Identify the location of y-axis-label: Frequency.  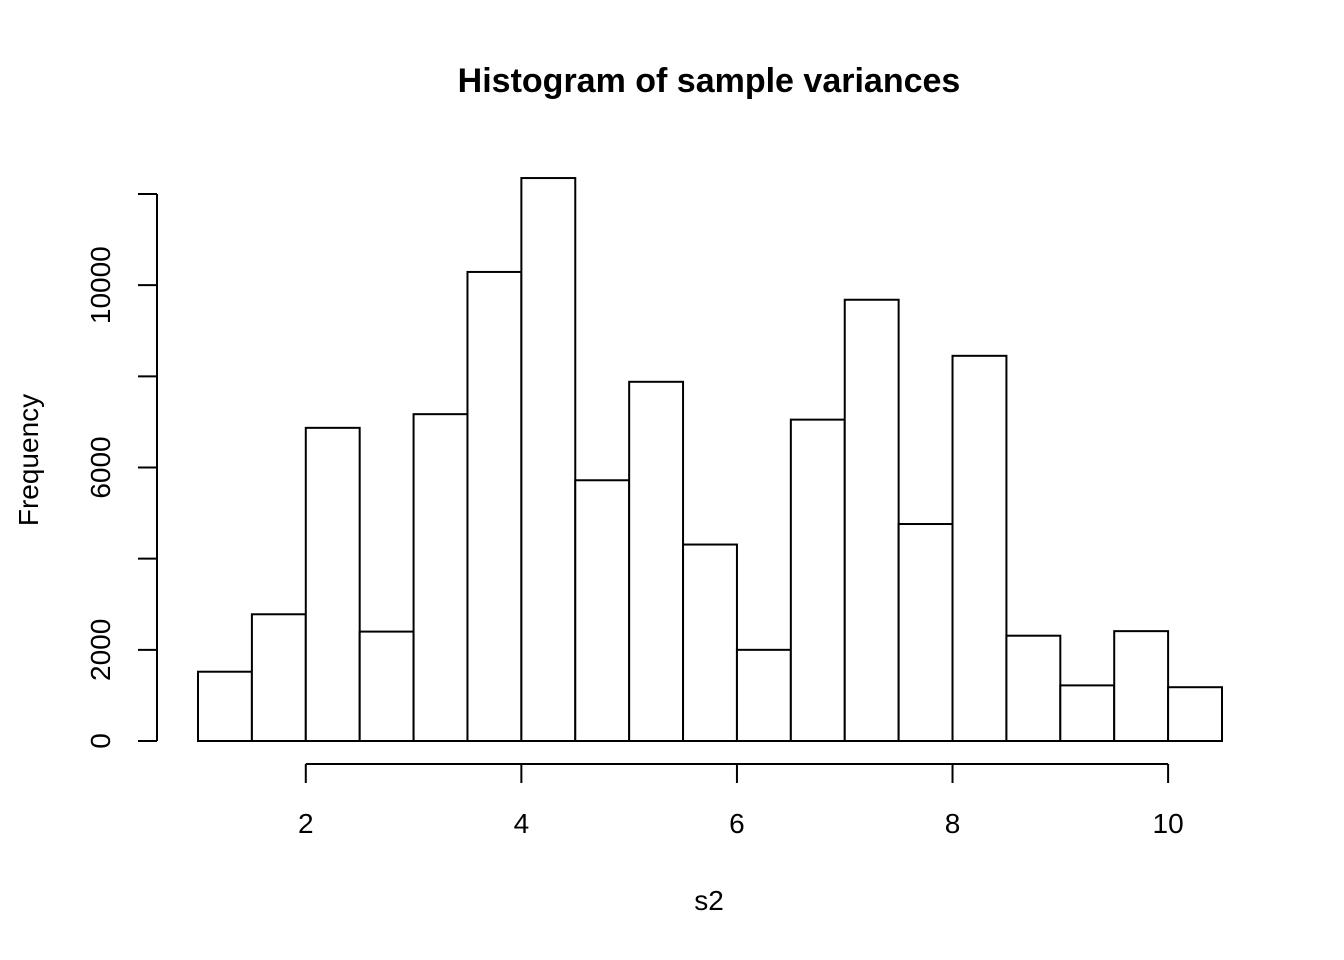
(28, 460).